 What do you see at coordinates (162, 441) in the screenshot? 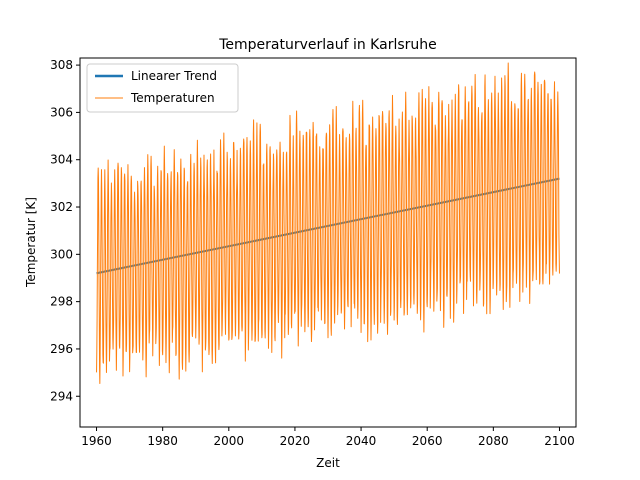
I see `x-tick-label: 1980` at bounding box center [162, 441].